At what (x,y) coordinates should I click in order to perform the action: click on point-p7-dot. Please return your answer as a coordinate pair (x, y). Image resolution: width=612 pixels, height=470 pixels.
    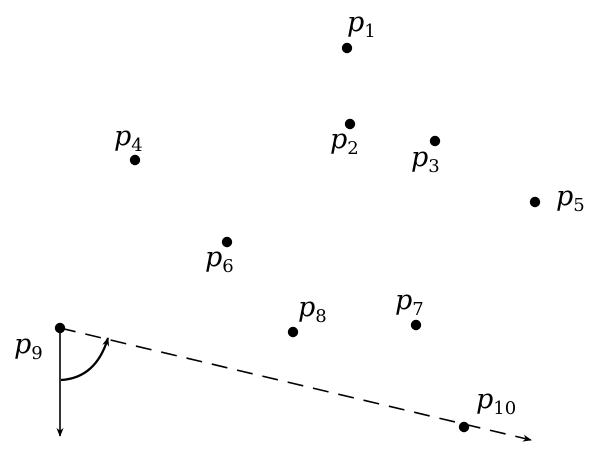
    Looking at the image, I should click on (416, 325).